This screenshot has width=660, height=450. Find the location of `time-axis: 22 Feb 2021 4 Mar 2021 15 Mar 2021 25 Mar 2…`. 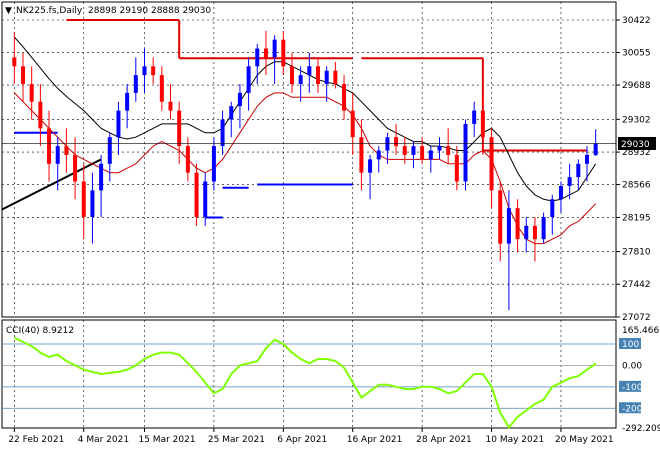

time-axis: 22 Feb 2021 4 Mar 2021 15 Mar 2021 25 Mar 2… is located at coordinates (311, 436).